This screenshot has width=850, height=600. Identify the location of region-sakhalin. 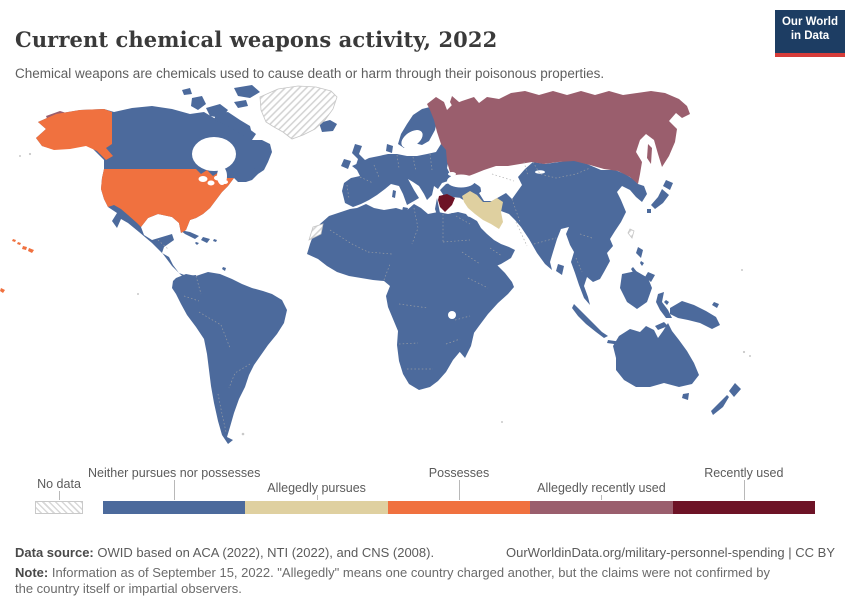
(649, 154).